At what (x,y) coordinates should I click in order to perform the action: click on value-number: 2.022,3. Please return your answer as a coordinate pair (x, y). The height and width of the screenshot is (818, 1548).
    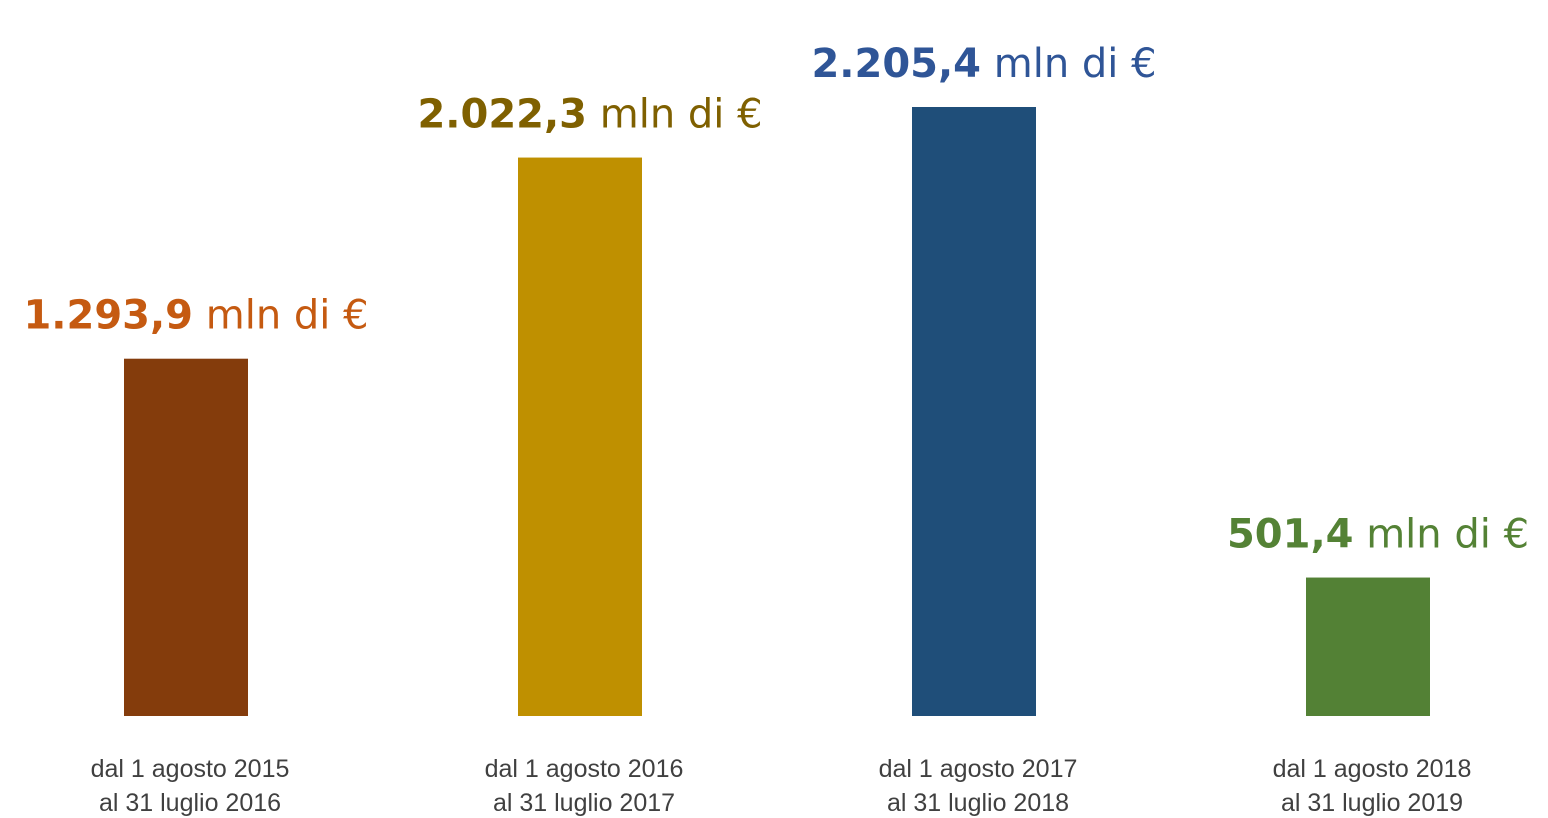
    Looking at the image, I should click on (502, 115).